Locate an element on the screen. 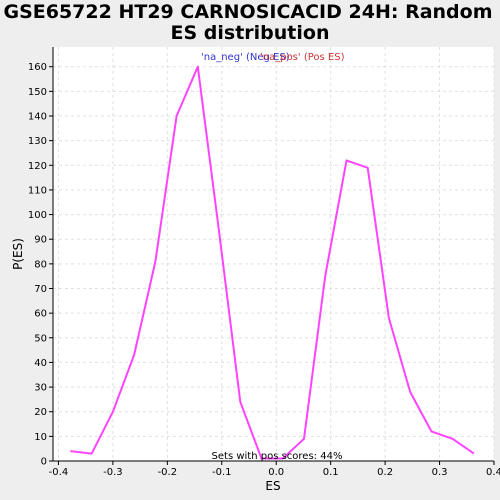 This screenshot has width=500, height=500. chart-title-line1: GSE65722 HT29 CARNOSICACID 24H: Random is located at coordinates (247, 12).